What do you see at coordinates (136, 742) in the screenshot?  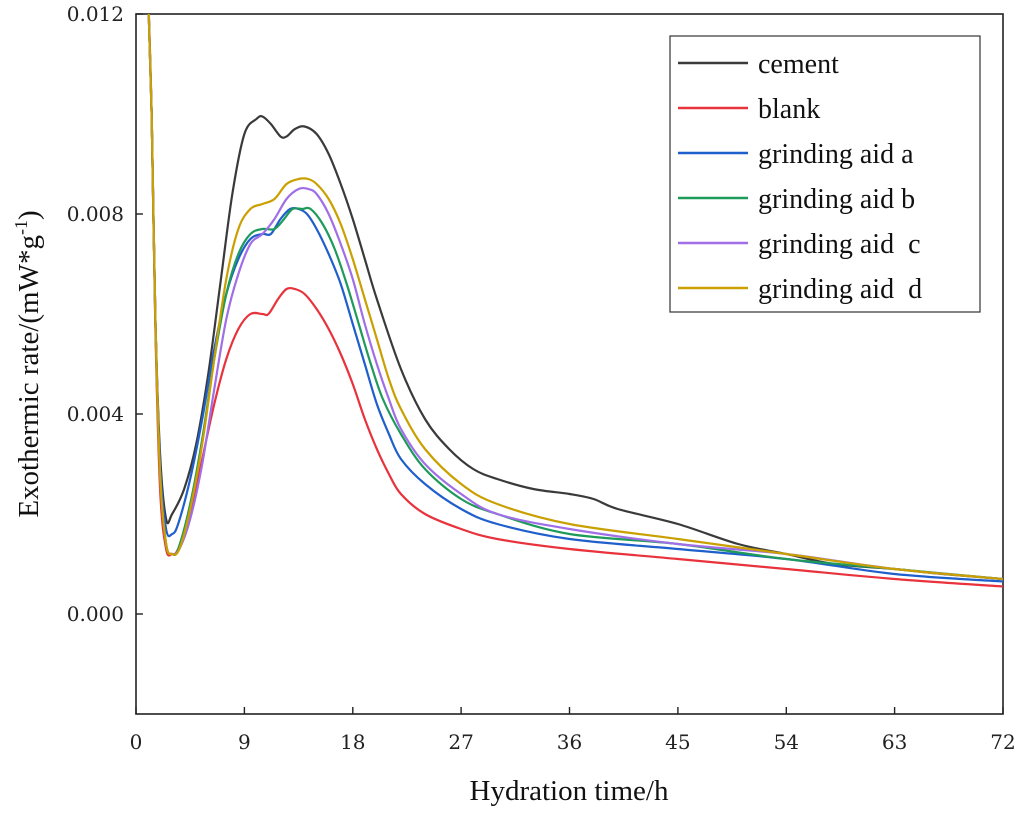 I see `x-tick-label: 0` at bounding box center [136, 742].